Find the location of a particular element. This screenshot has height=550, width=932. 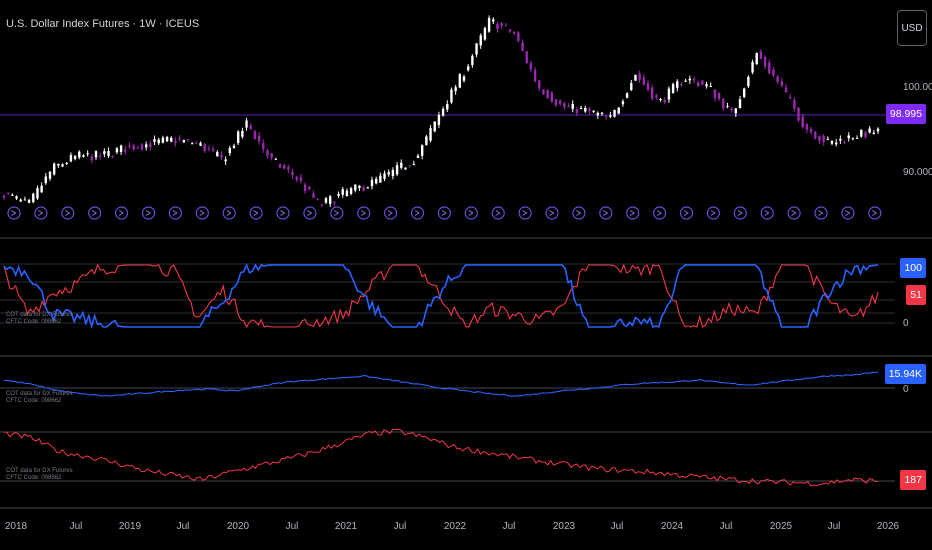

index-blue-badge: 100 is located at coordinates (913, 268).